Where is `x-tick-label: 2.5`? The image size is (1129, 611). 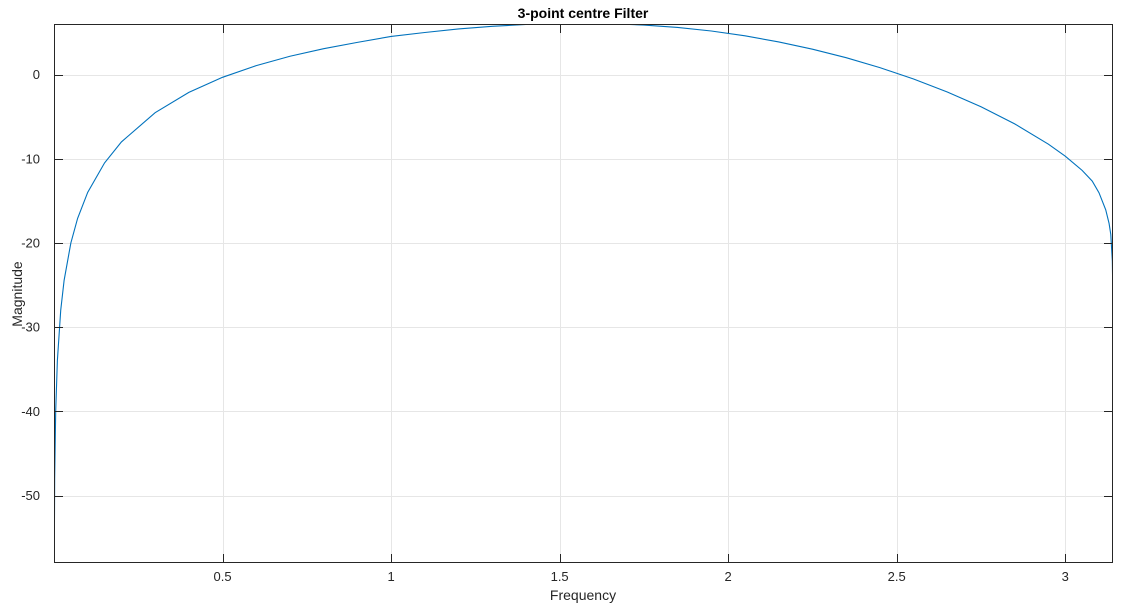
x-tick-label: 2.5 is located at coordinates (897, 576).